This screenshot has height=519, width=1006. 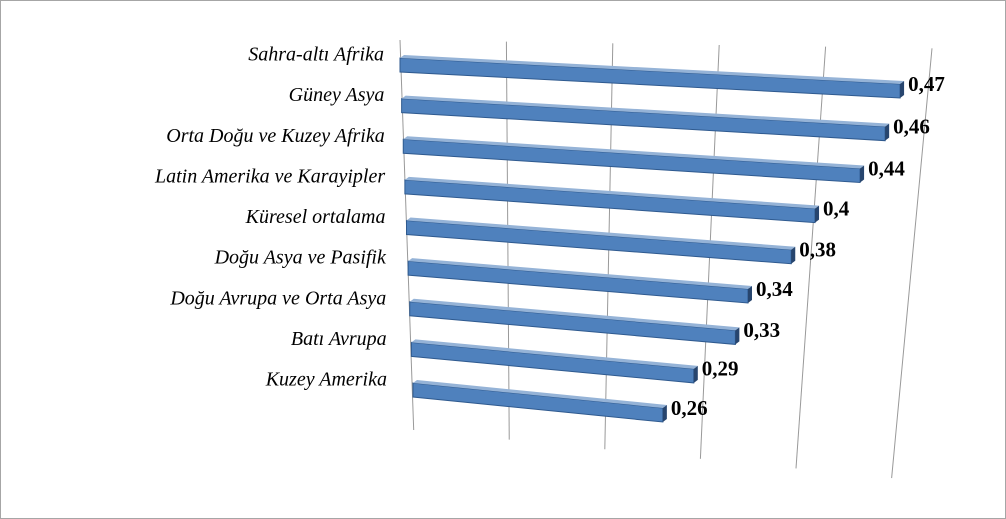 I want to click on value-label: 0,38, so click(x=817, y=250).